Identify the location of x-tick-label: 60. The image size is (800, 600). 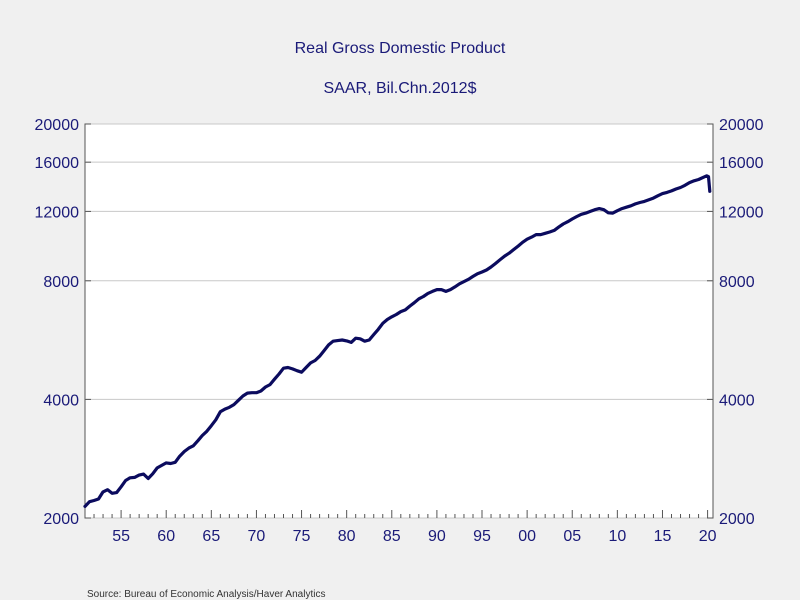
(166, 536).